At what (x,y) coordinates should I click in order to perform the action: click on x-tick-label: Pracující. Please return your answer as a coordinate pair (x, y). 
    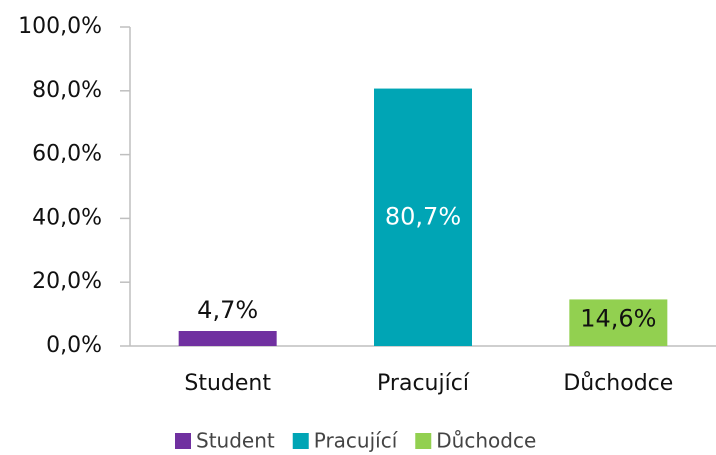
    Looking at the image, I should click on (423, 383).